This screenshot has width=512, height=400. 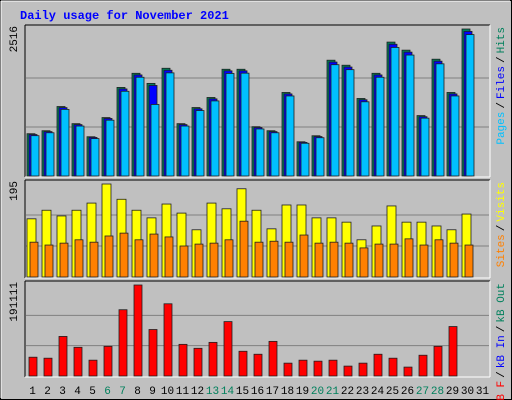 I want to click on legend-entry: kB Out, so click(x=502, y=303).